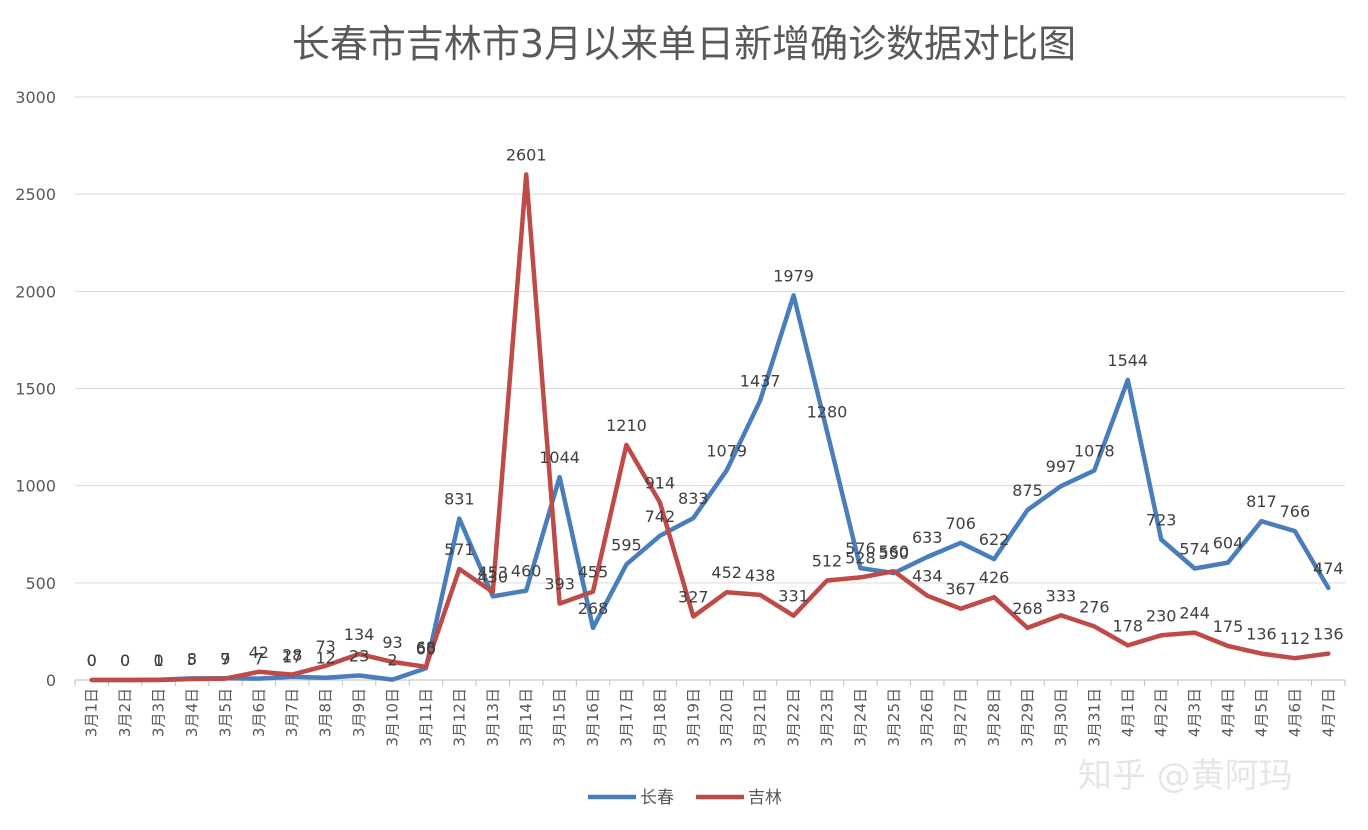 The height and width of the screenshot is (830, 1368). I want to click on data-label: 914, so click(660, 482).